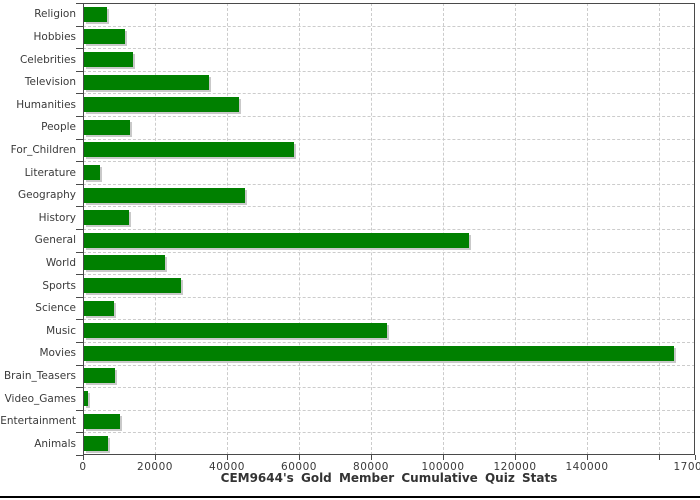 This screenshot has height=500, width=700. Describe the element at coordinates (379, 353) in the screenshot. I see `bar-movies` at that location.